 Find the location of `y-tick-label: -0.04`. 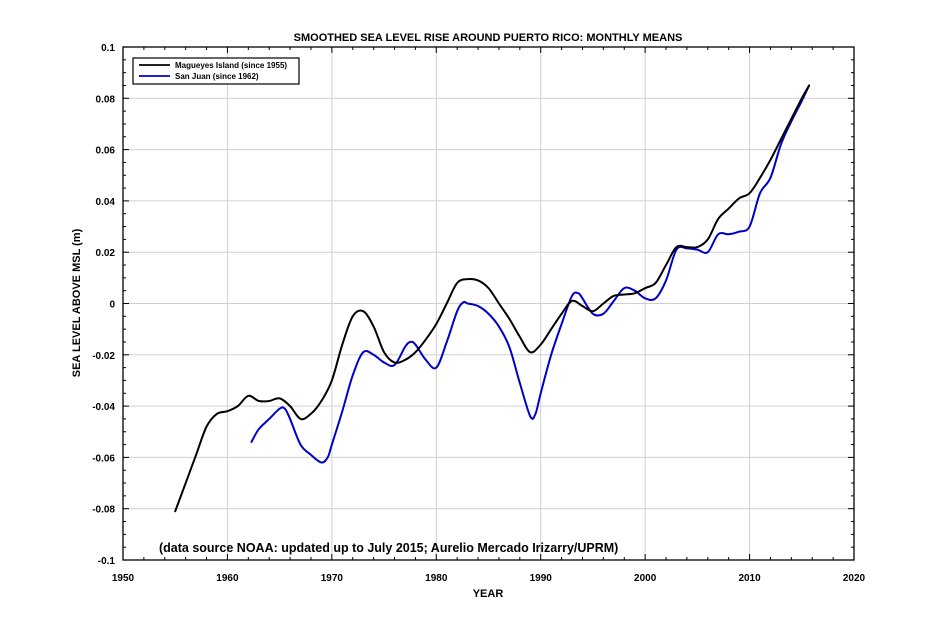

y-tick-label: -0.04 is located at coordinates (103, 407).